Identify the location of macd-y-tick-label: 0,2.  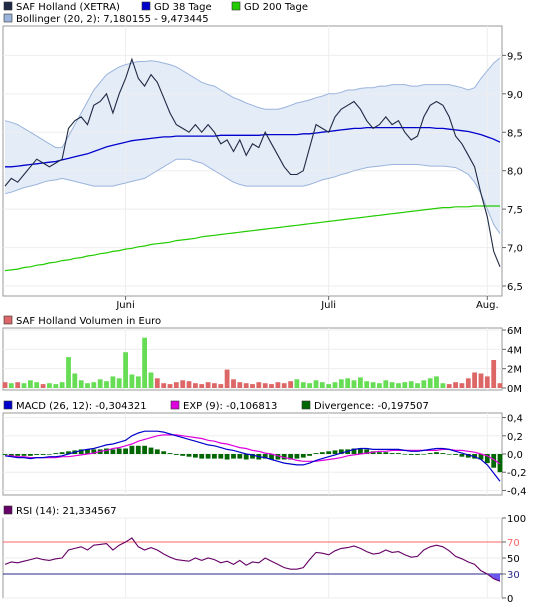
(515, 437).